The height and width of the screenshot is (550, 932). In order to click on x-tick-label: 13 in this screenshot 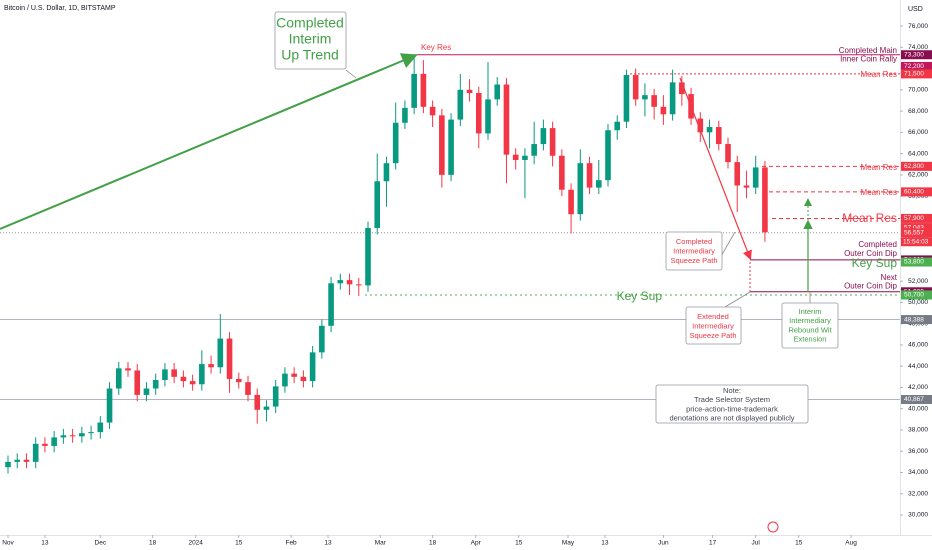, I will do `click(328, 543)`.